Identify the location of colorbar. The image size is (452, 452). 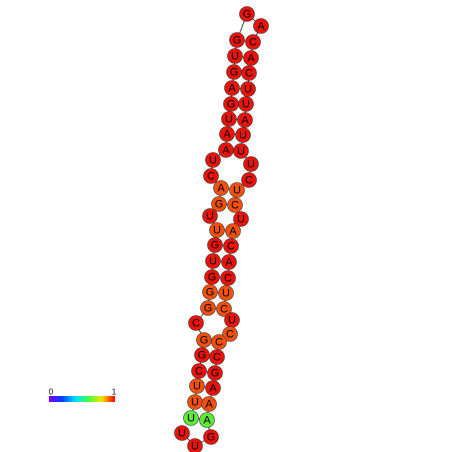
(82, 399).